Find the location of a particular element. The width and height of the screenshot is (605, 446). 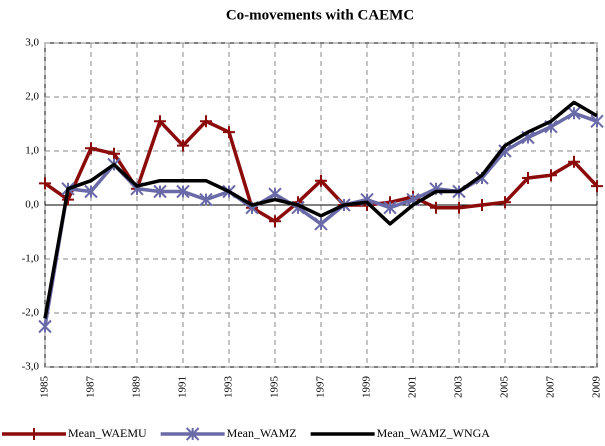

y-tick-label: 2,0 is located at coordinates (32, 97).